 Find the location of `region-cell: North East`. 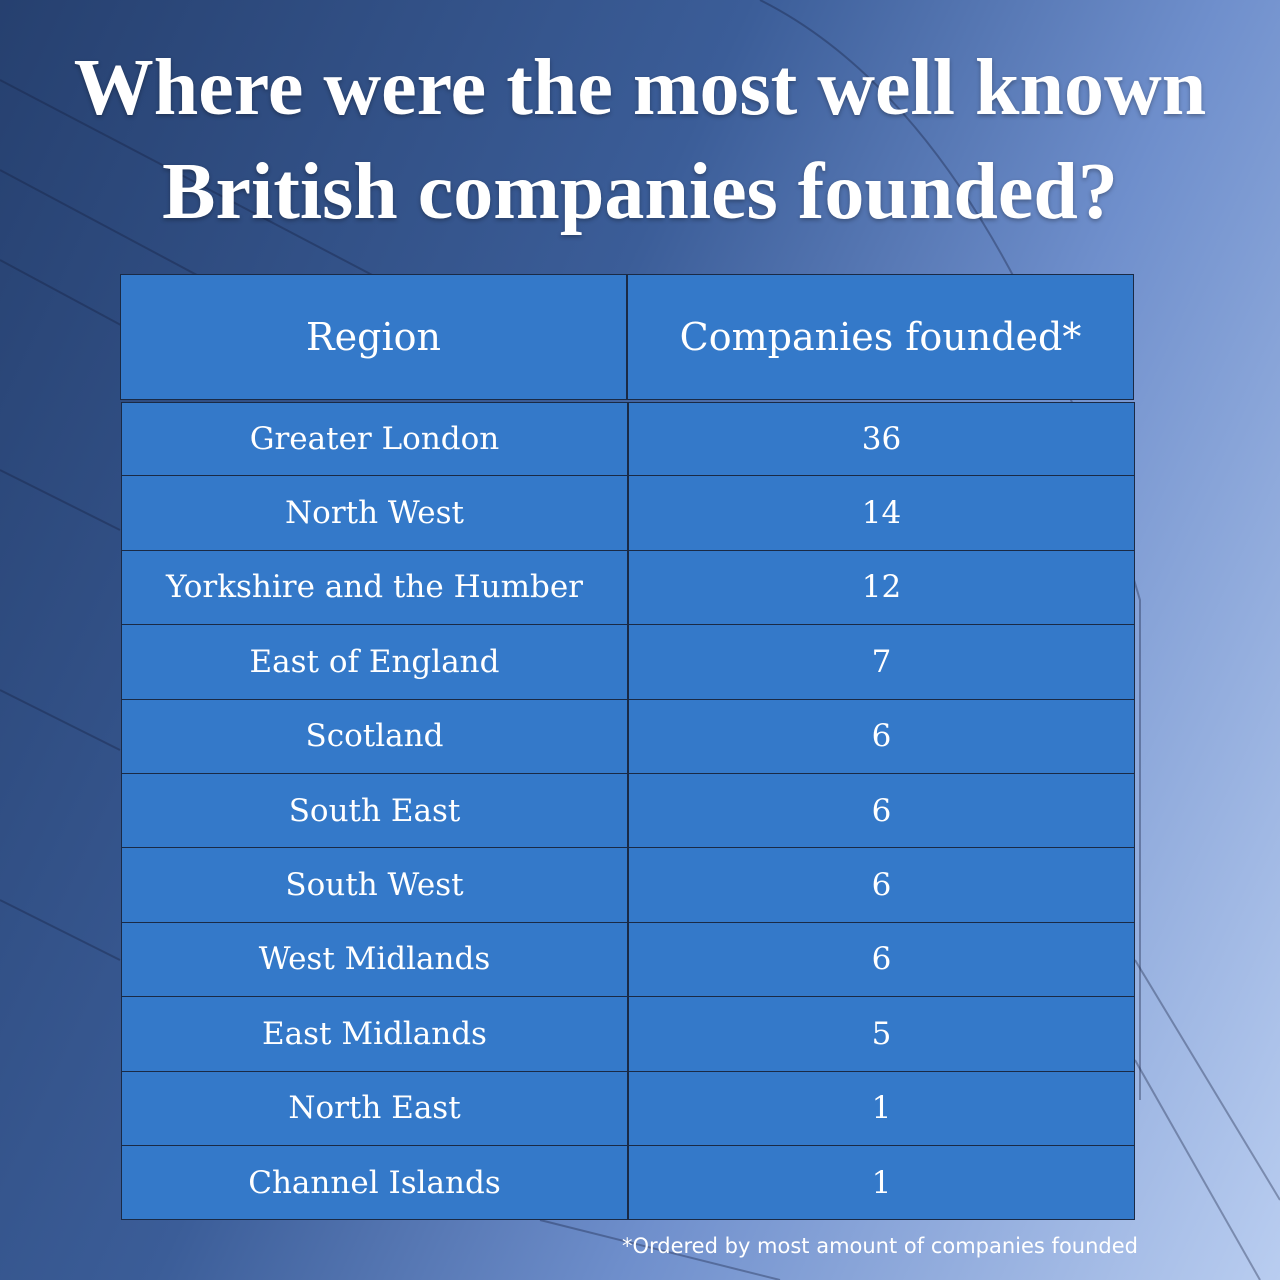

region-cell: North East is located at coordinates (374, 1108).